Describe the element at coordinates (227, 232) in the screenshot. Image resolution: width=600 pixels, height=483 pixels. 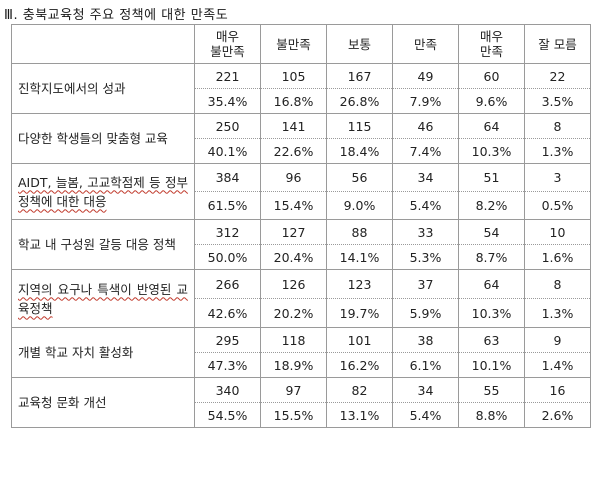
I see `count-cell: 312` at that location.